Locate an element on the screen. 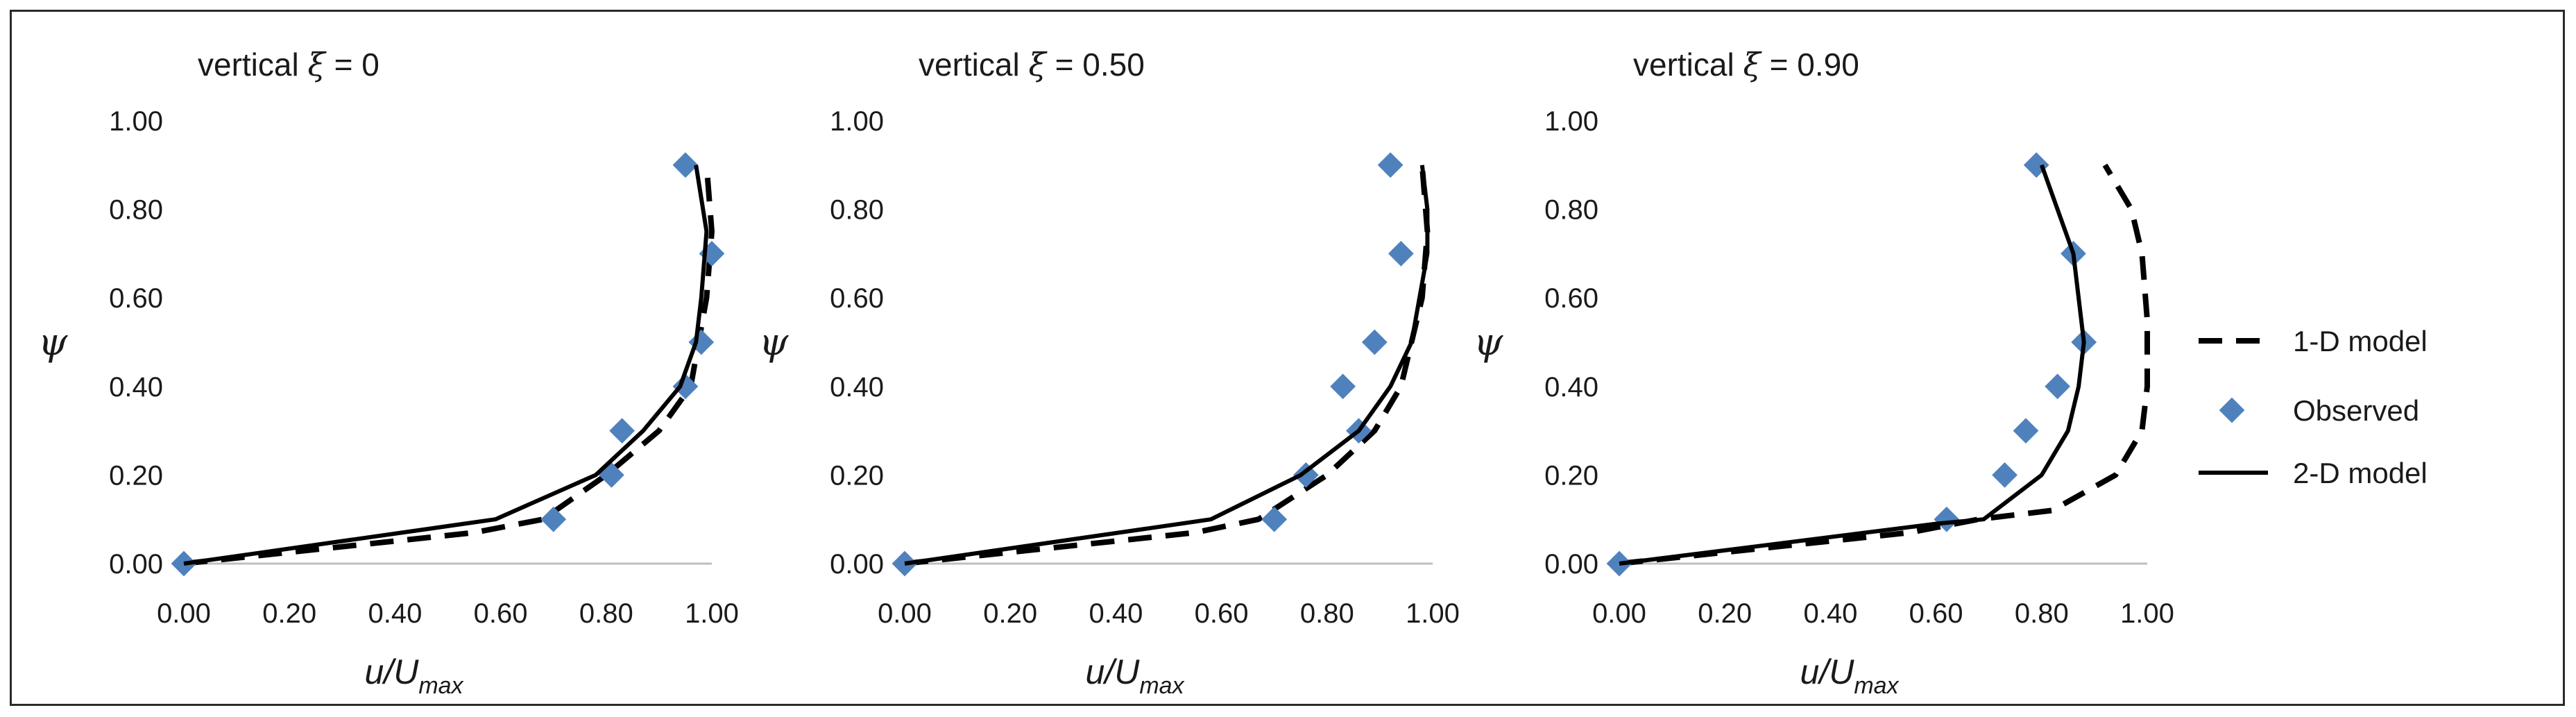  legend: 1-D model Observed 2-D model is located at coordinates (2313, 407).